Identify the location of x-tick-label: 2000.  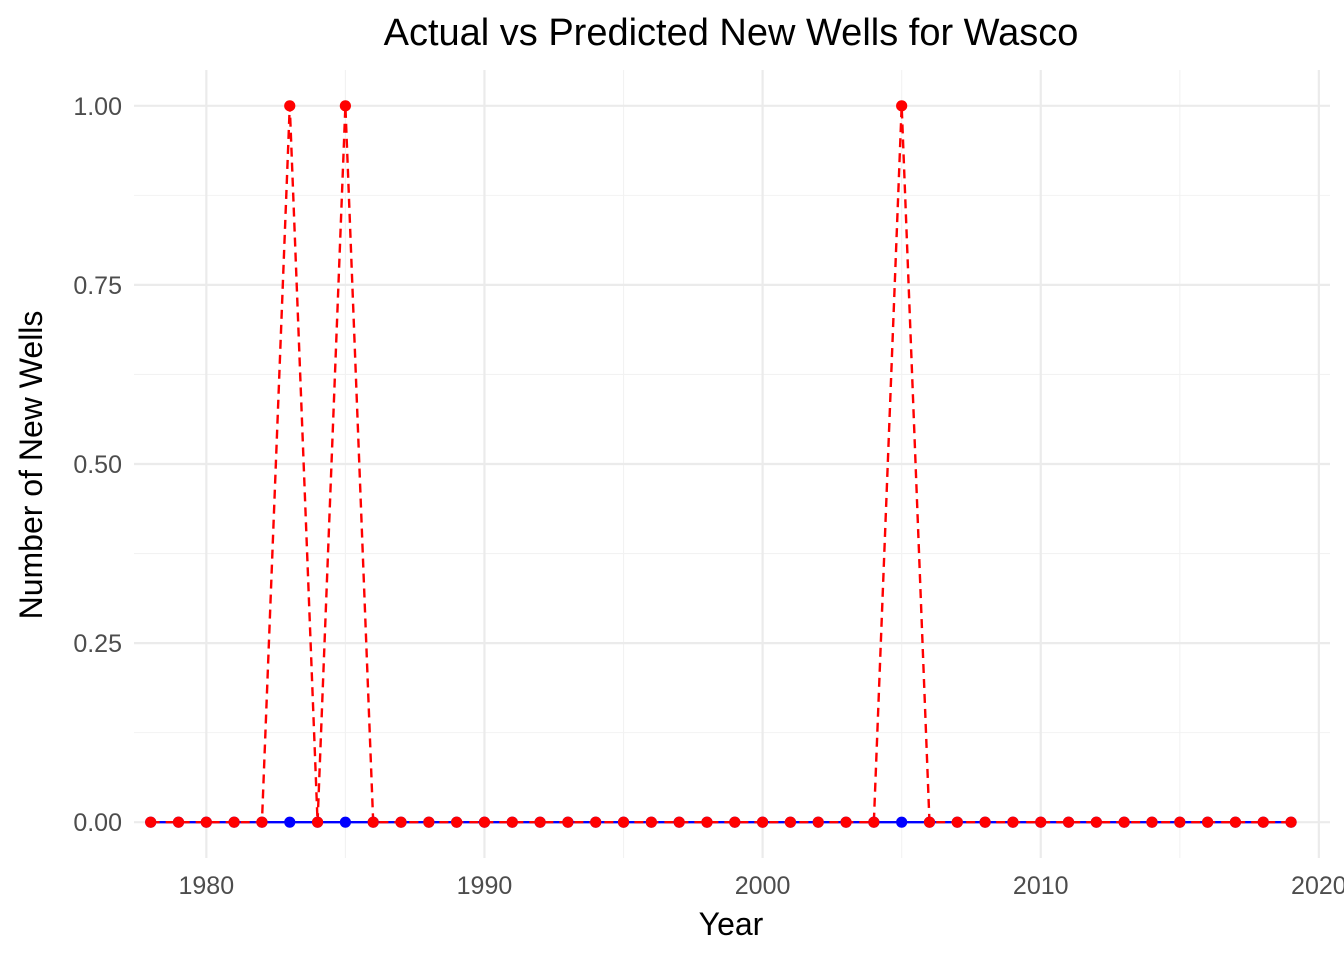
(763, 886).